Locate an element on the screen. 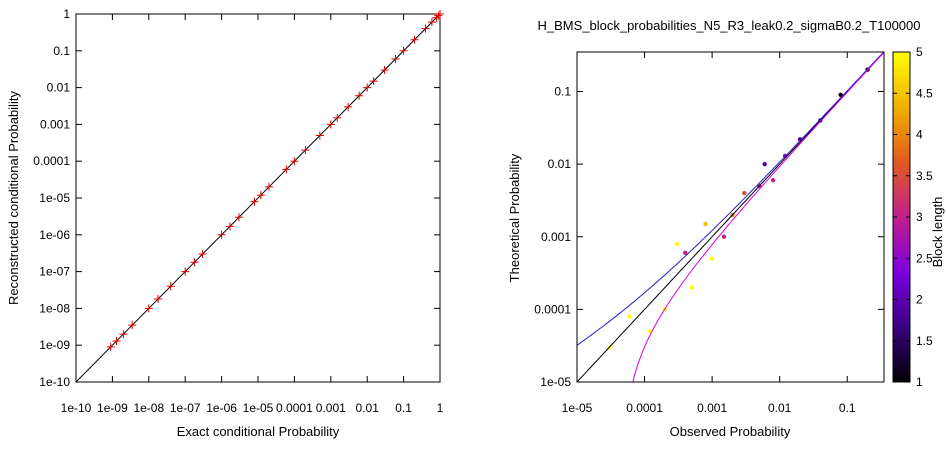 The width and height of the screenshot is (946, 449). right-y-axis-label: Theoretical Probability is located at coordinates (514, 217).